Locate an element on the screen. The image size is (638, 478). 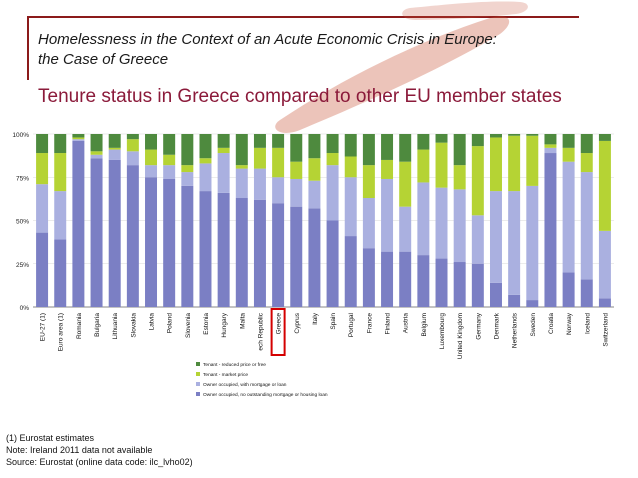
x-tick-label: Iceland is located at coordinates (587, 323).